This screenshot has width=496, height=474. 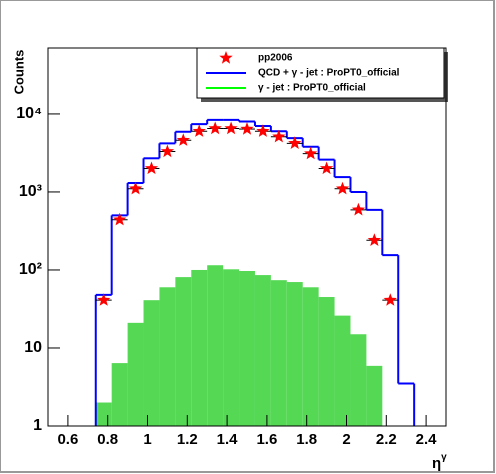 I want to click on x-tick-label: 1.8, so click(x=306, y=439).